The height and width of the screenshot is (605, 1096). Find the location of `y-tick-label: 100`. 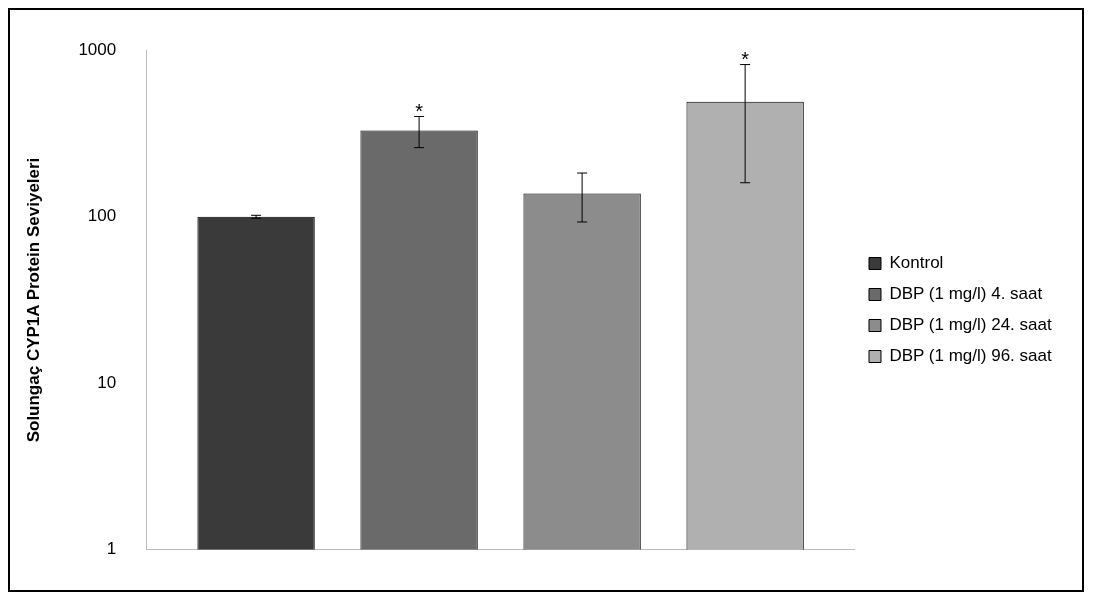

y-tick-label: 100 is located at coordinates (102, 216).